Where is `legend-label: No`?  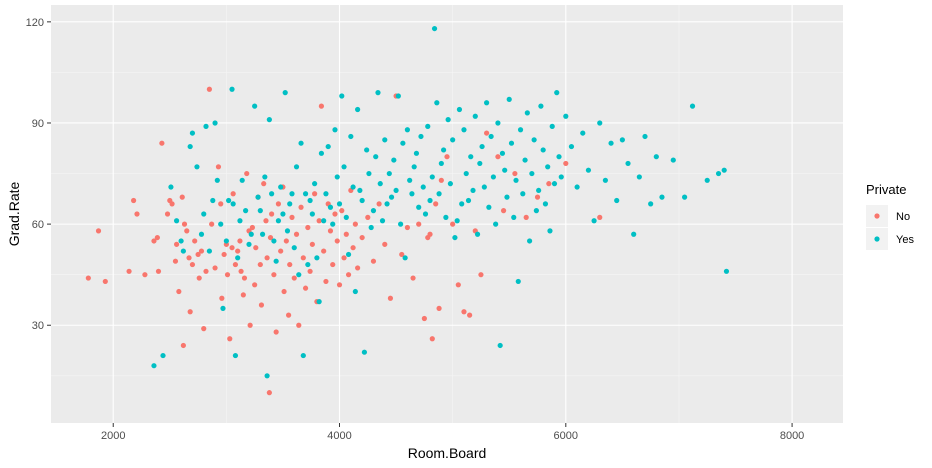 legend-label: No is located at coordinates (903, 217).